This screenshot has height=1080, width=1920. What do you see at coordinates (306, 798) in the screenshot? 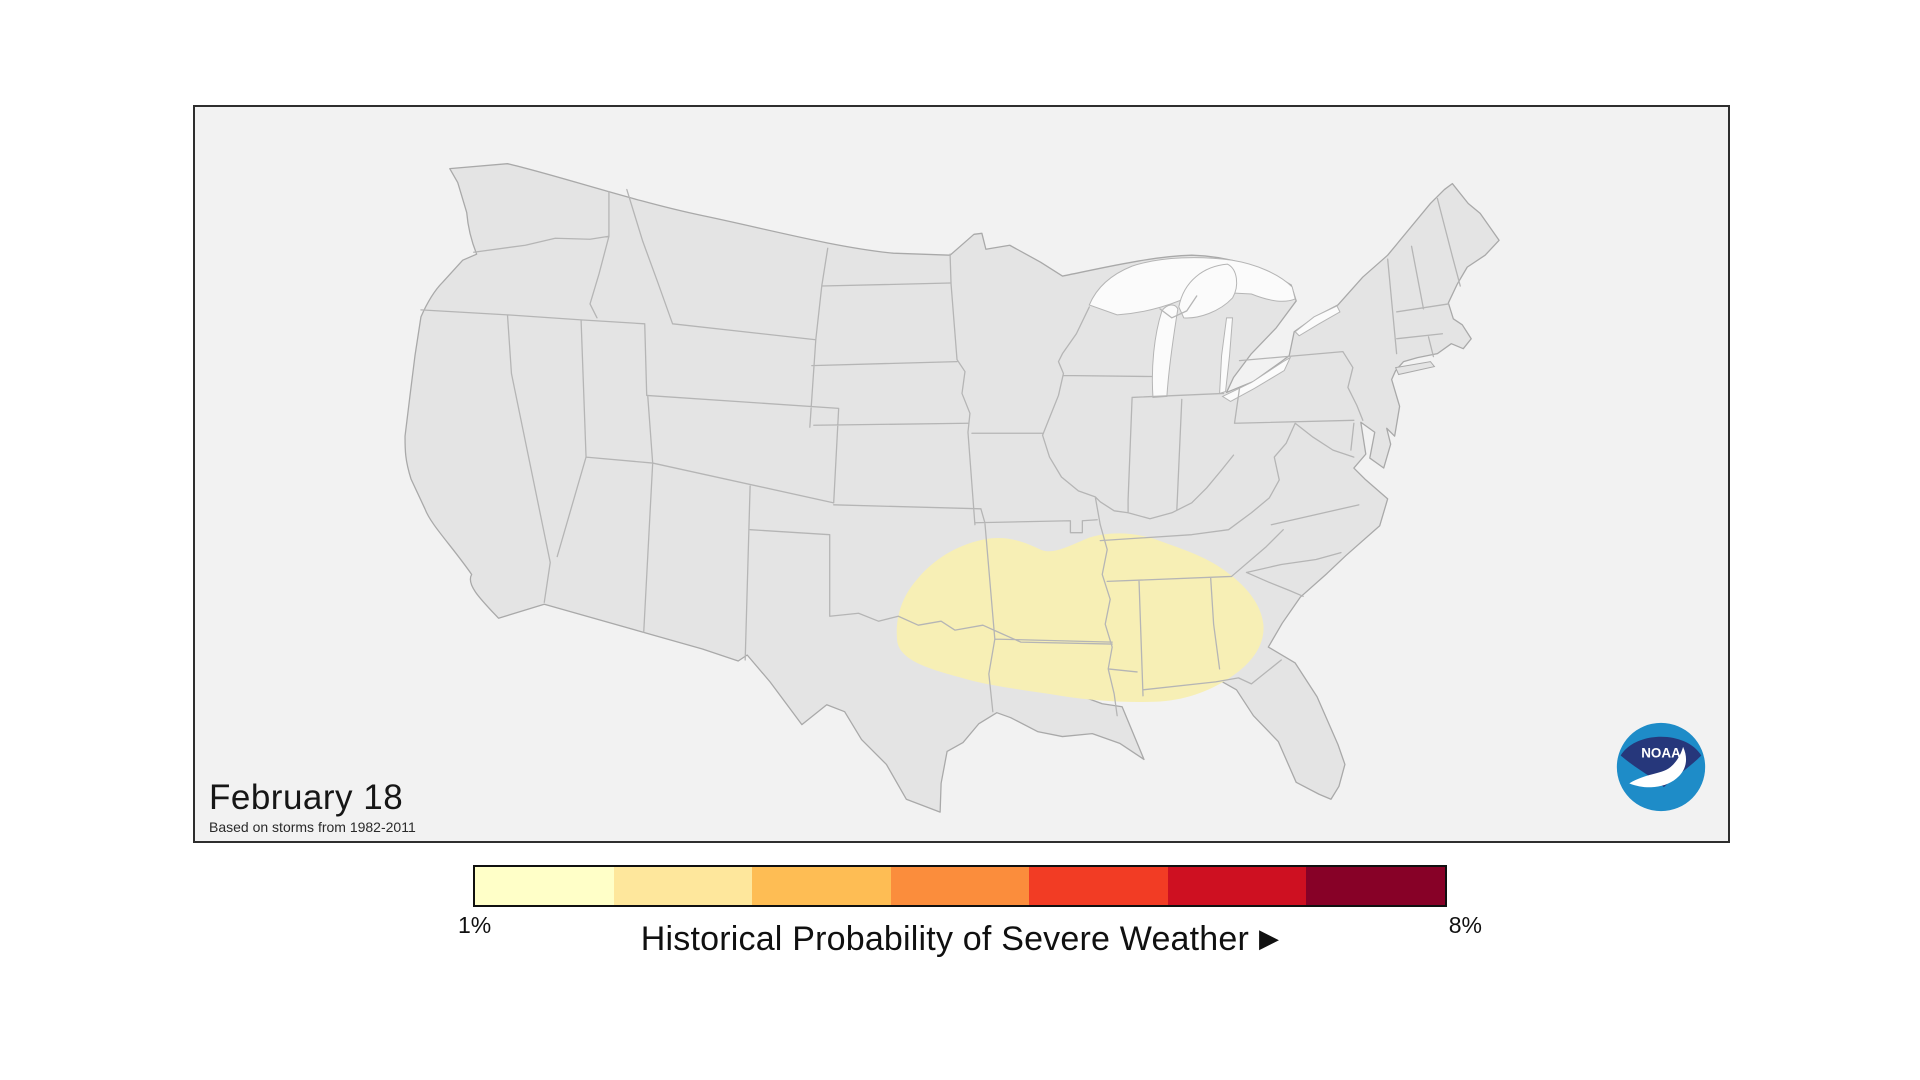
I see `date-label: February 18` at bounding box center [306, 798].